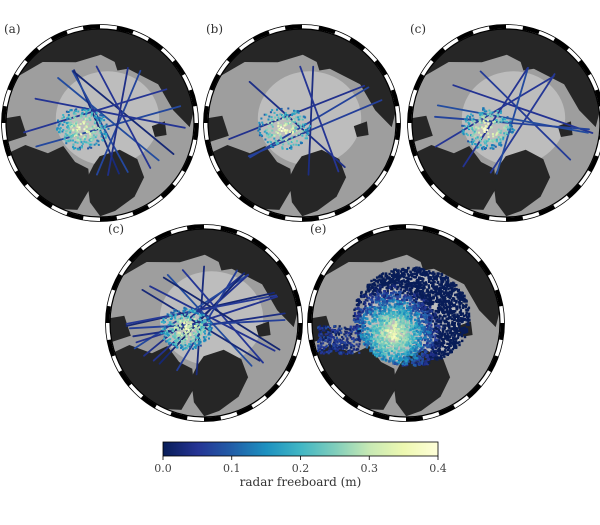 The image size is (600, 525). I want to click on land-mass, so click(159, 129).